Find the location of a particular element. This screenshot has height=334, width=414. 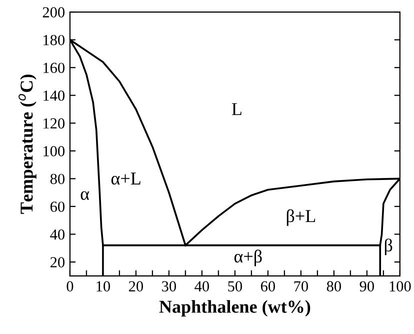

annotation: β+L is located at coordinates (301, 217).